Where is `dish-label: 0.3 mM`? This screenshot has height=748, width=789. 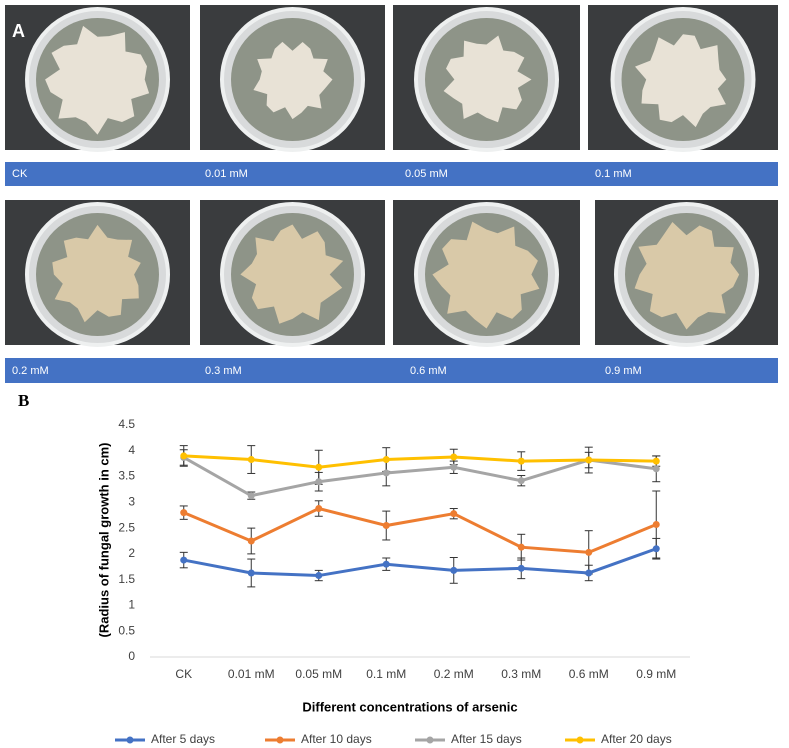
dish-label: 0.3 mM is located at coordinates (223, 371).